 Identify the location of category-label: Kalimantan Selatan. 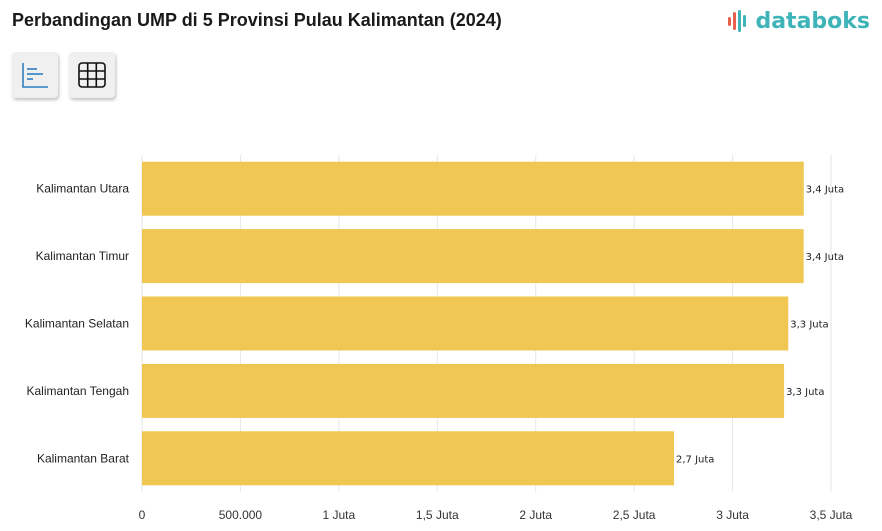
(77, 324).